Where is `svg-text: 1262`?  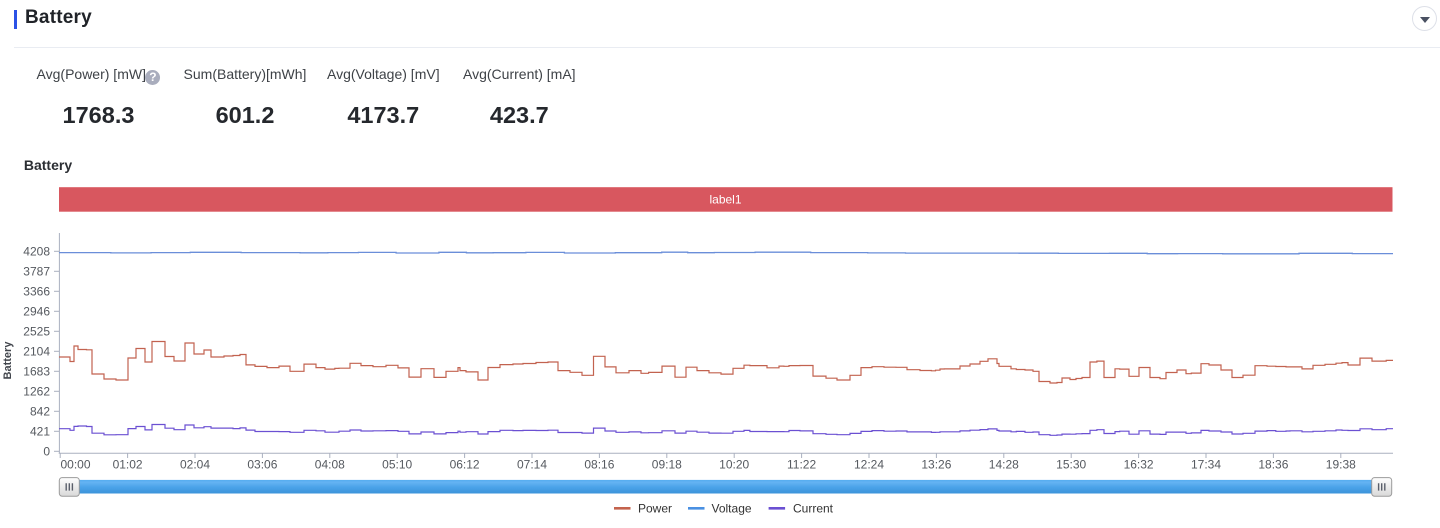 svg-text: 1262 is located at coordinates (36, 392).